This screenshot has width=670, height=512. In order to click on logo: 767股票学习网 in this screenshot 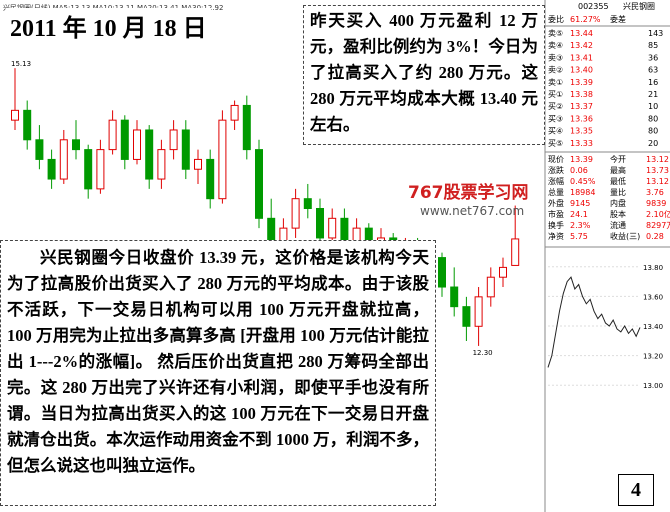, I will do `click(468, 193)`.